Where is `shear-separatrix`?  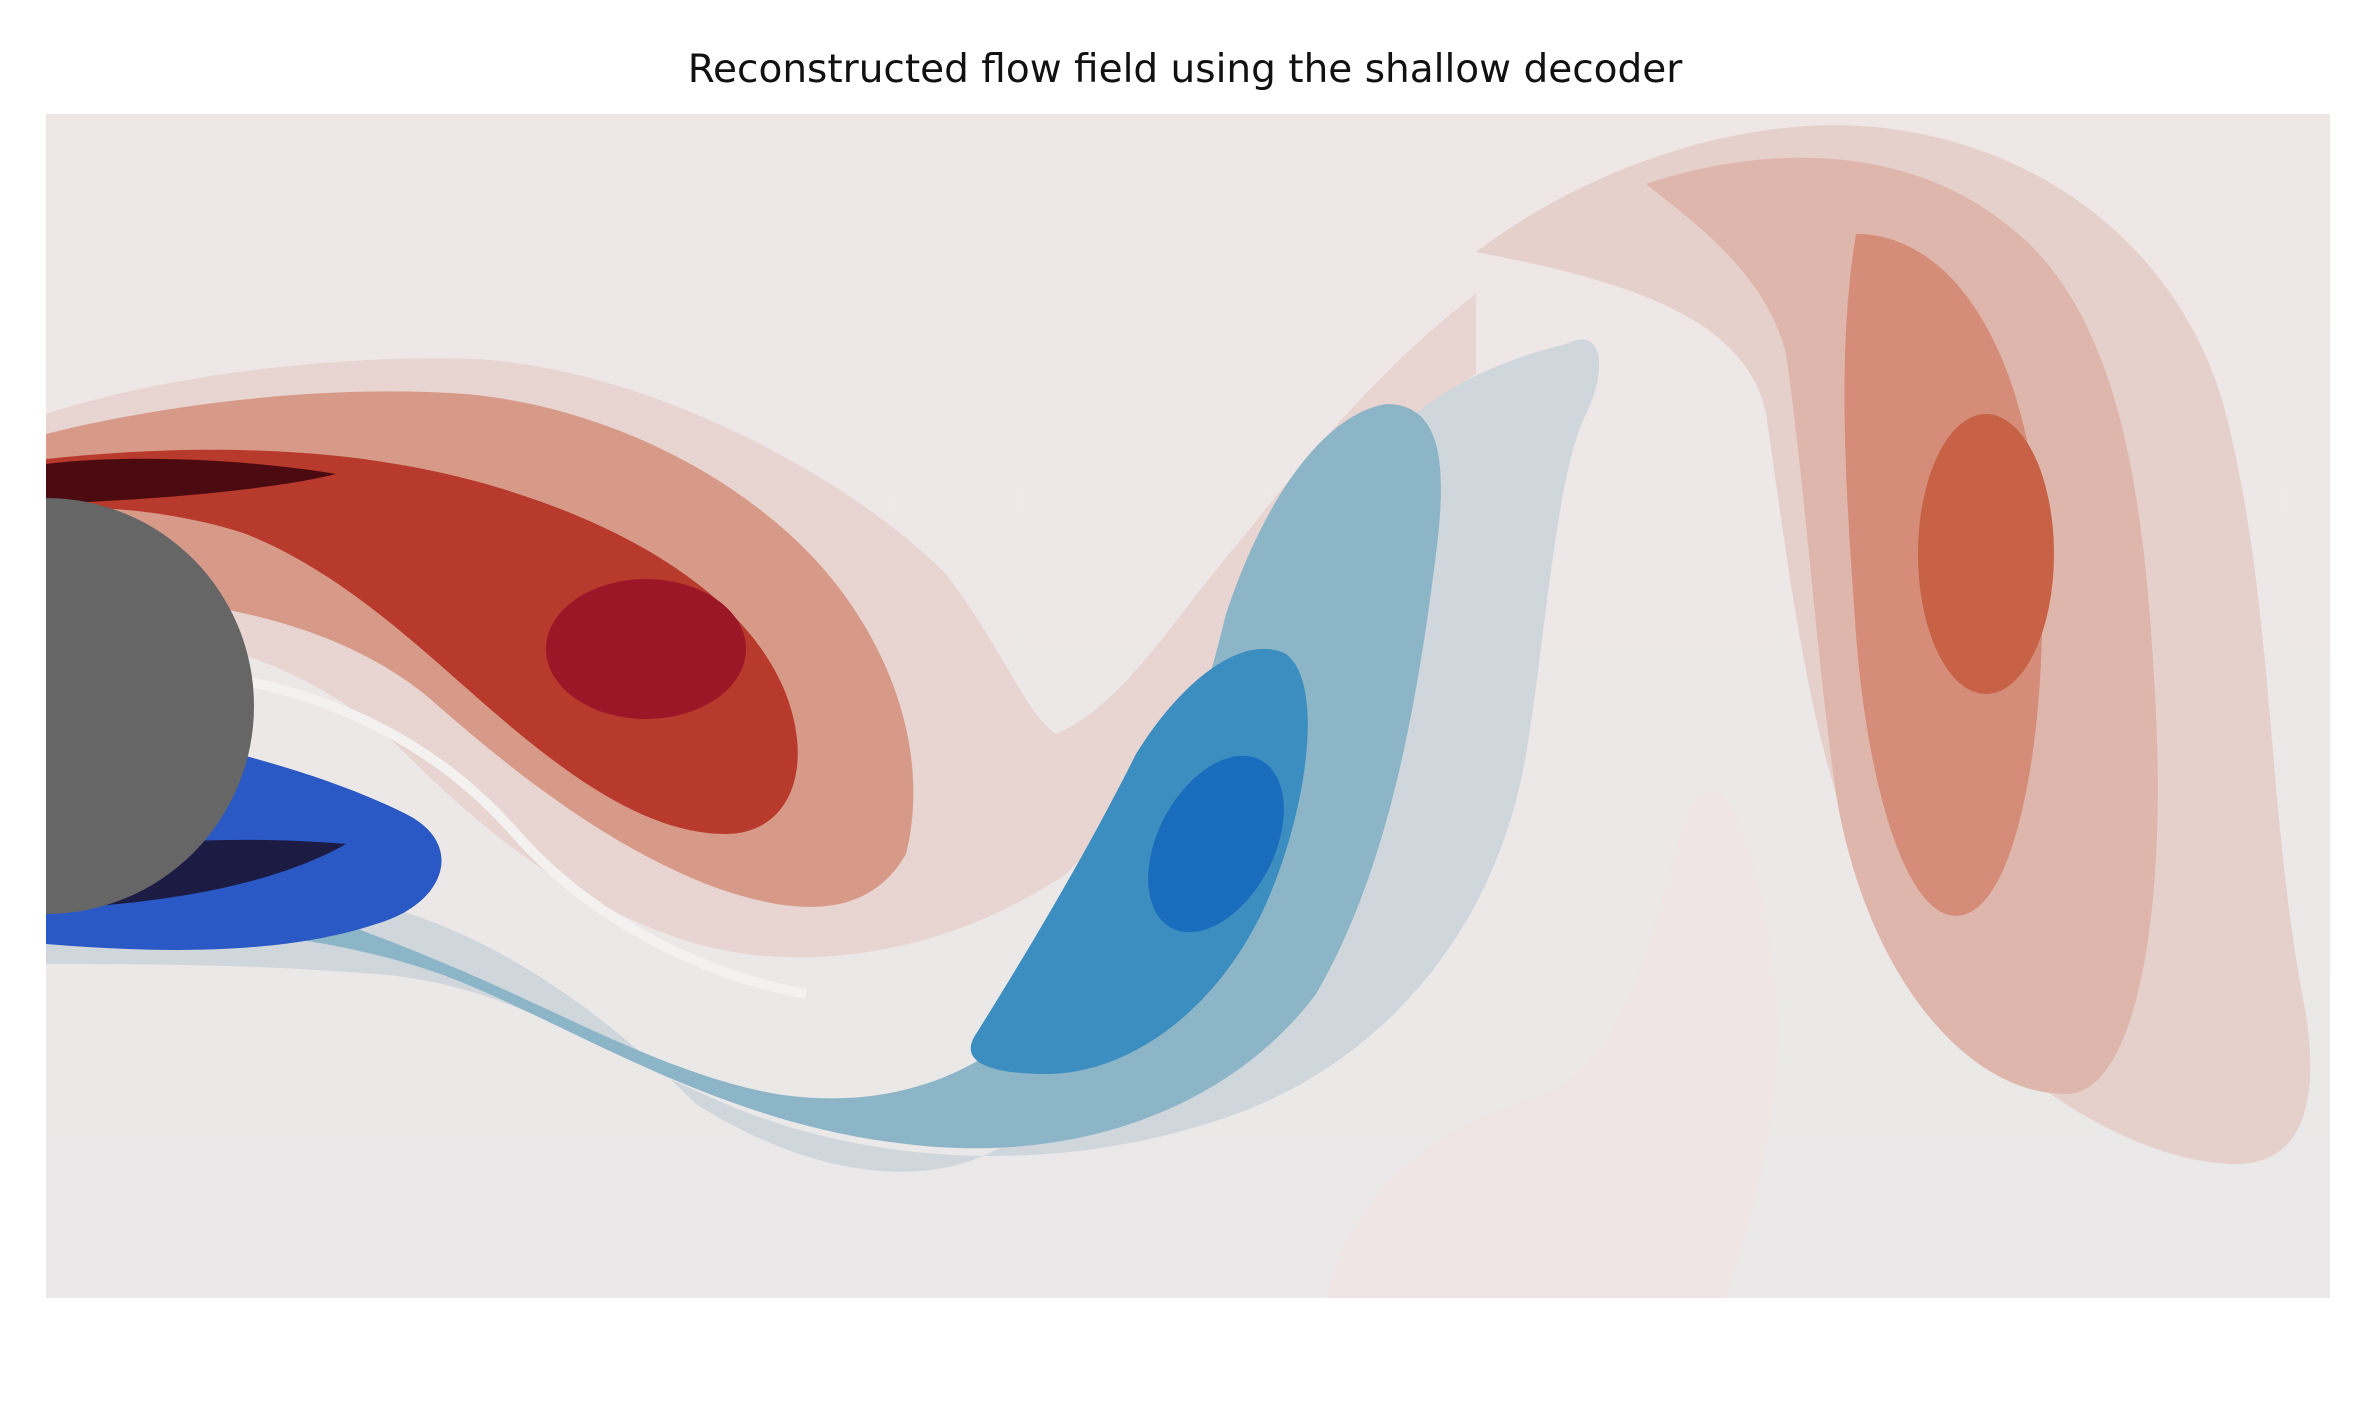 shear-separatrix is located at coordinates (506, 834).